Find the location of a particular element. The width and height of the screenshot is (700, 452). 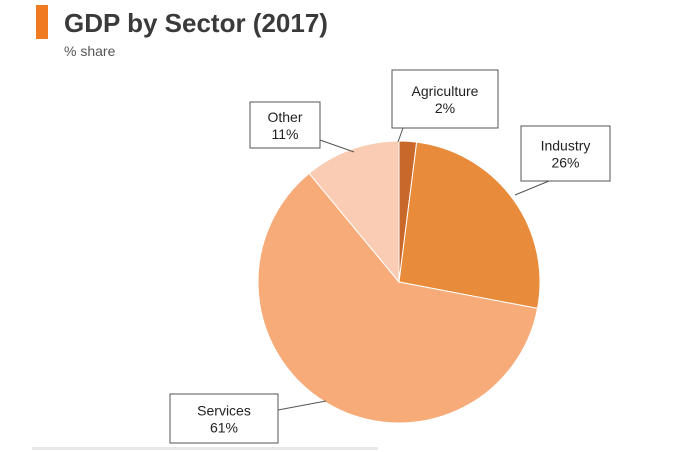

slice-category-label: Agriculture is located at coordinates (445, 91).